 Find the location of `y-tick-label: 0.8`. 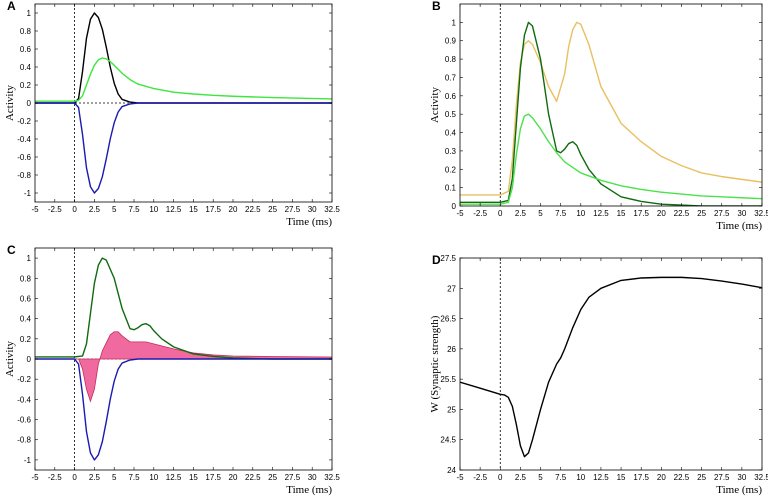

y-tick-label: 0.8 is located at coordinates (451, 59).